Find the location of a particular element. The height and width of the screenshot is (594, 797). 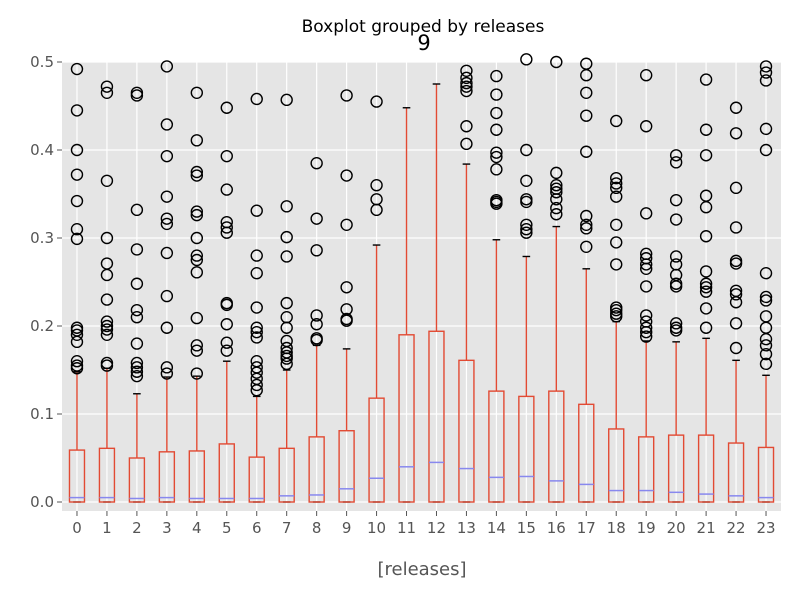

x-tick-label: 17 is located at coordinates (586, 528).